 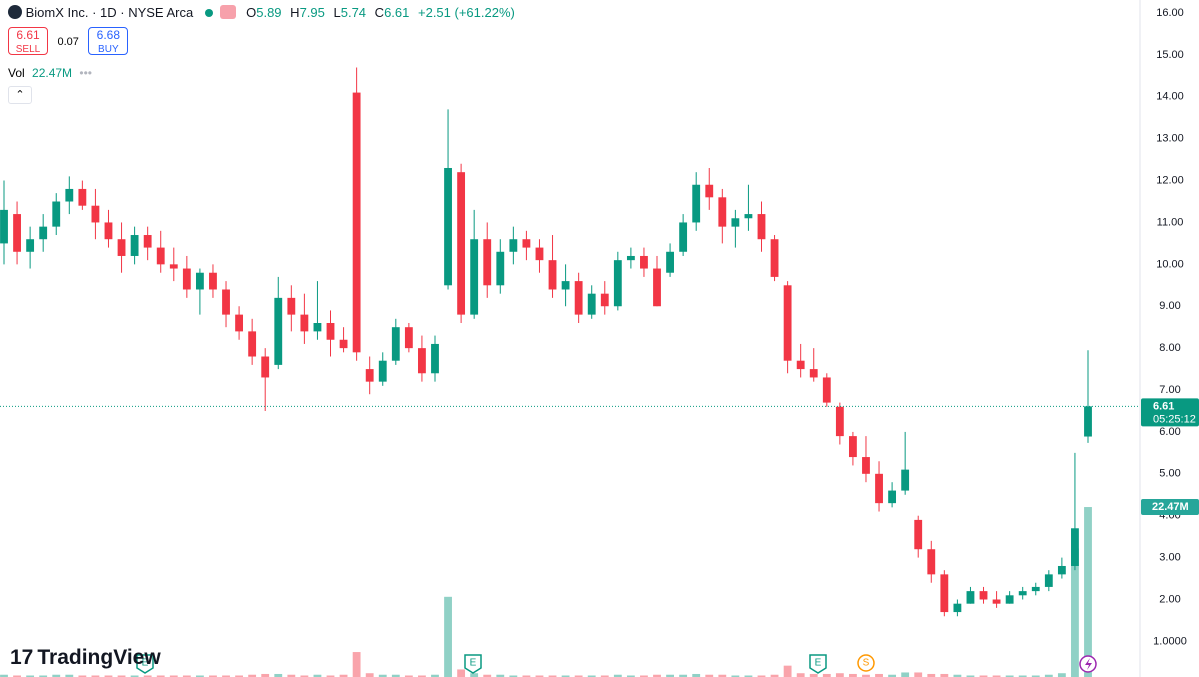 I want to click on dividend-icon, so click(x=1088, y=664).